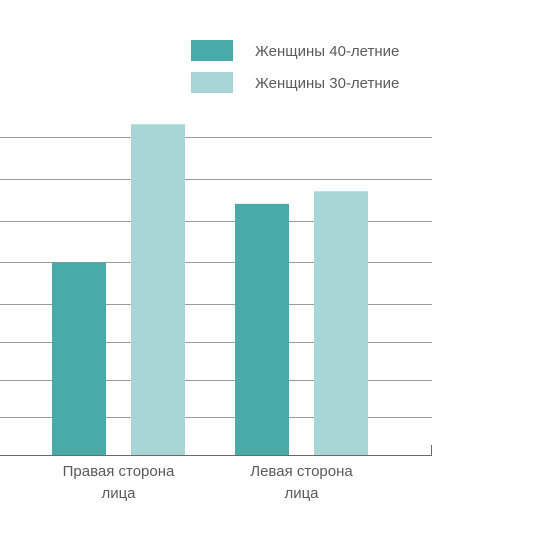  I want to click on x-axis, so click(216, 450).